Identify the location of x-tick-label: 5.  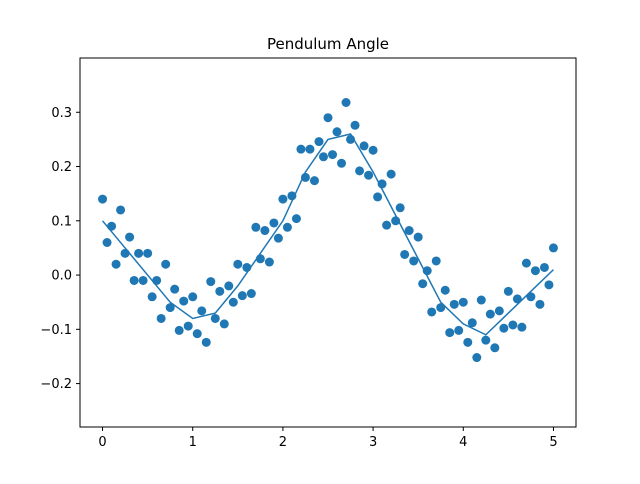
(553, 442).